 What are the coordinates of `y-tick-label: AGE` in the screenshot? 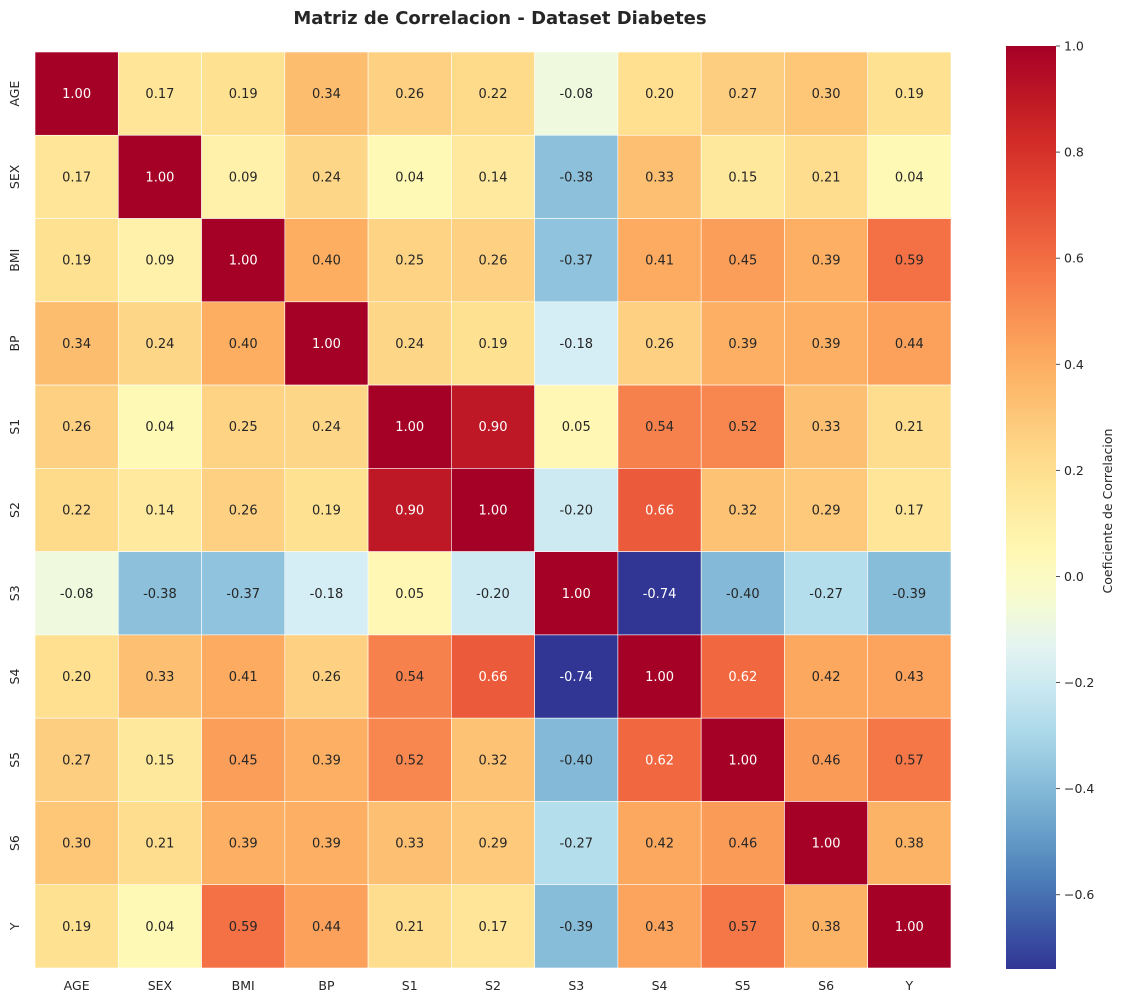 It's located at (14, 94).